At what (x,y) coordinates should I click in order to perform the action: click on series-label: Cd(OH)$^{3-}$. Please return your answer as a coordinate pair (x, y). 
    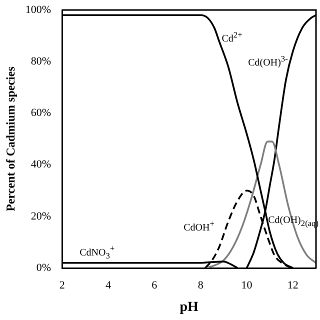
    Looking at the image, I should click on (268, 61).